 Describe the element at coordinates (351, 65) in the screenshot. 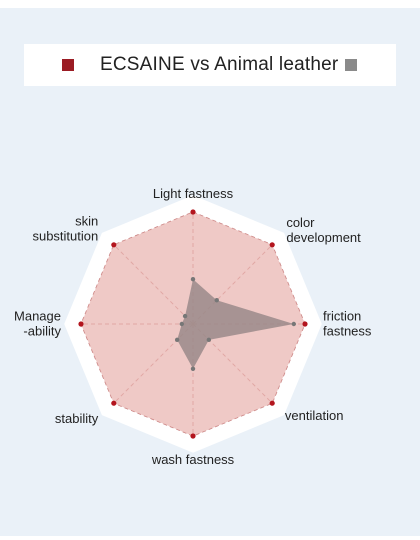

I see `legend-swatch-animal-leather` at that location.